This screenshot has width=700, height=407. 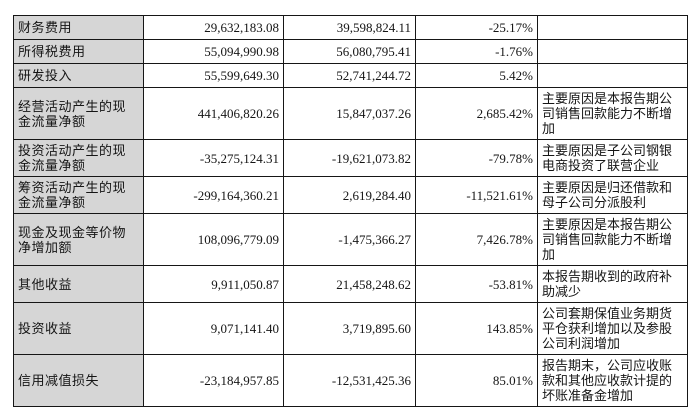 I want to click on prior-period-value: -12,531,425.36, so click(x=349, y=380).